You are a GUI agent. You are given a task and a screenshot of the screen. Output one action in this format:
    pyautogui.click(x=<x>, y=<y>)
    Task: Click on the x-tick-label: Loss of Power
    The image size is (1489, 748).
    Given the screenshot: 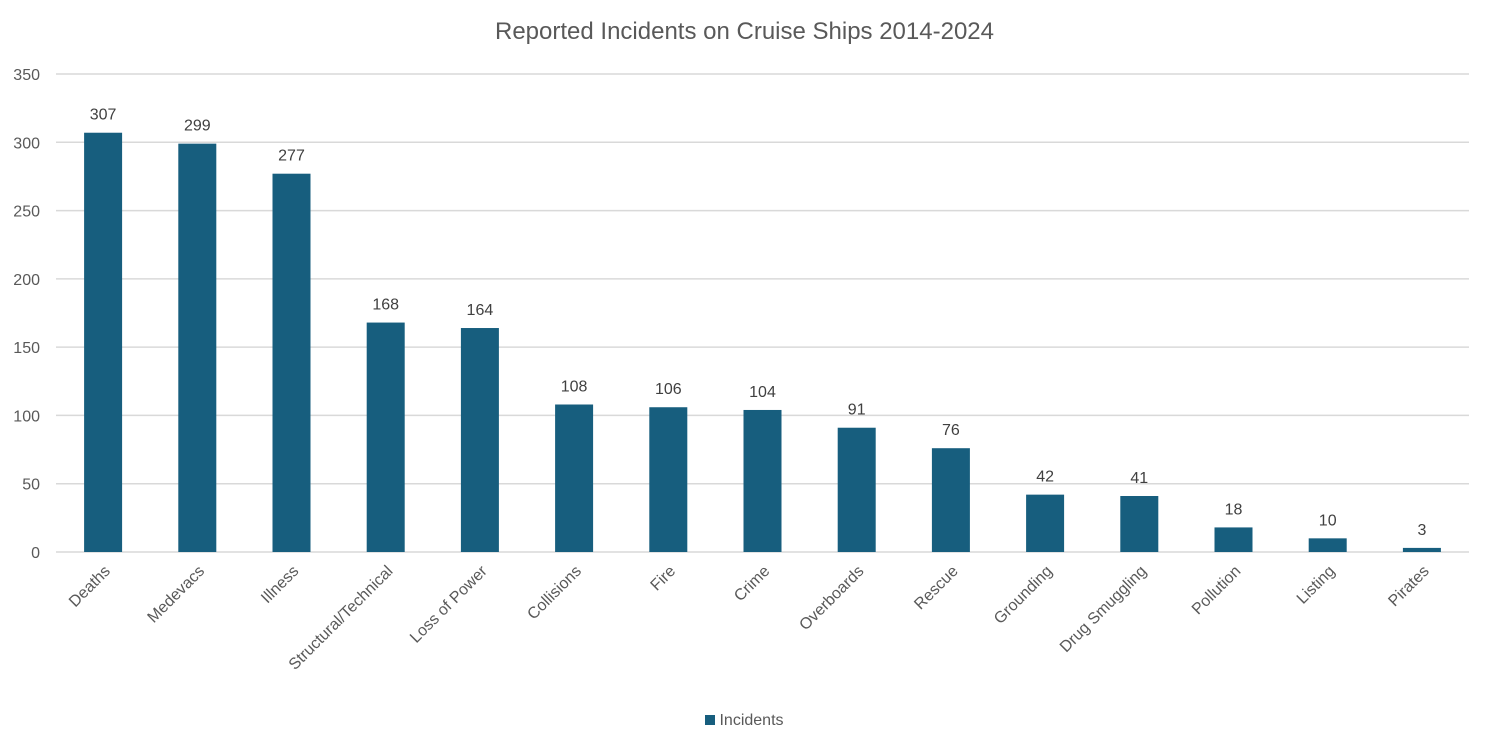 What is the action you would take?
    pyautogui.click(x=449, y=604)
    